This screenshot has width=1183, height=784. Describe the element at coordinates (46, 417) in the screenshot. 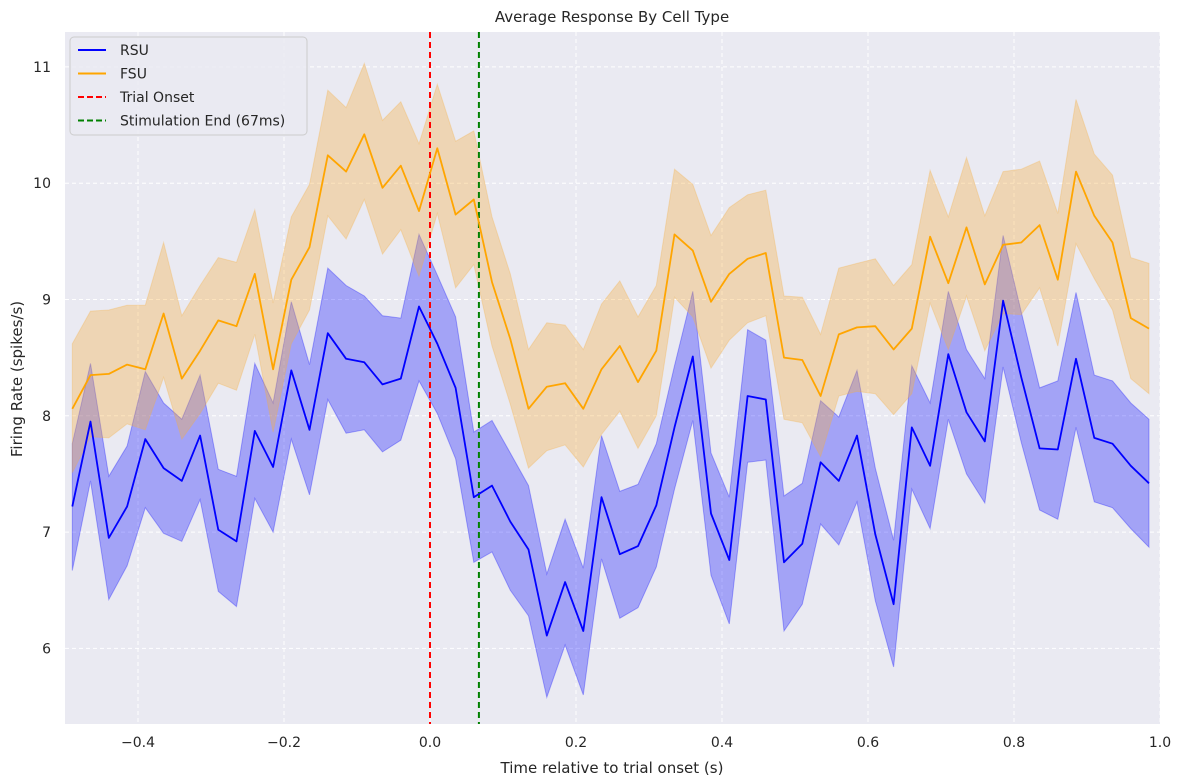

I see `y-tick-label: 8` at that location.